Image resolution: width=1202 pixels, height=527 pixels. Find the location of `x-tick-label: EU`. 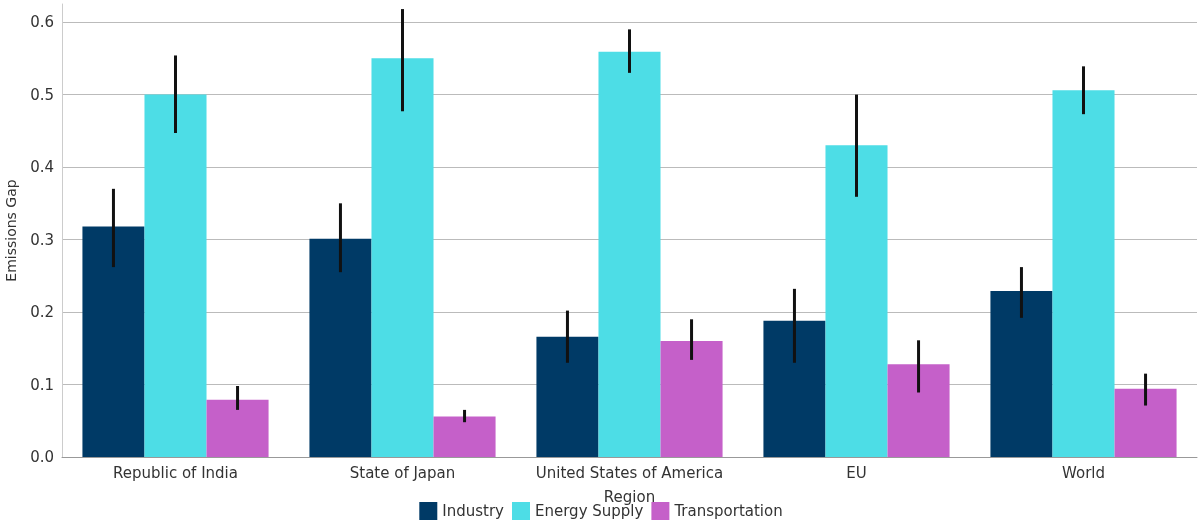

x-tick-label: EU is located at coordinates (856, 472).